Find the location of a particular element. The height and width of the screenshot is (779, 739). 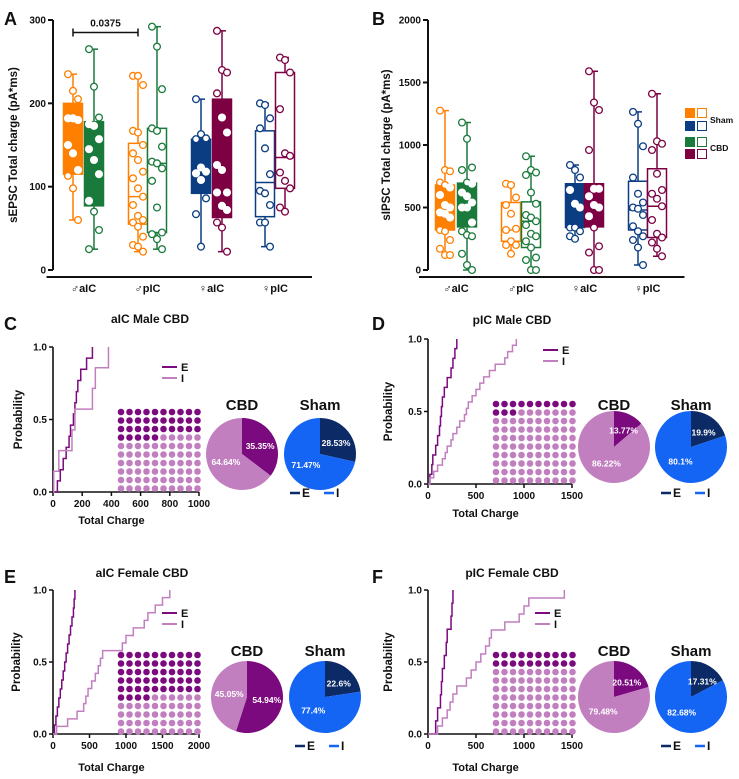

panel-letter: B is located at coordinates (378, 19).